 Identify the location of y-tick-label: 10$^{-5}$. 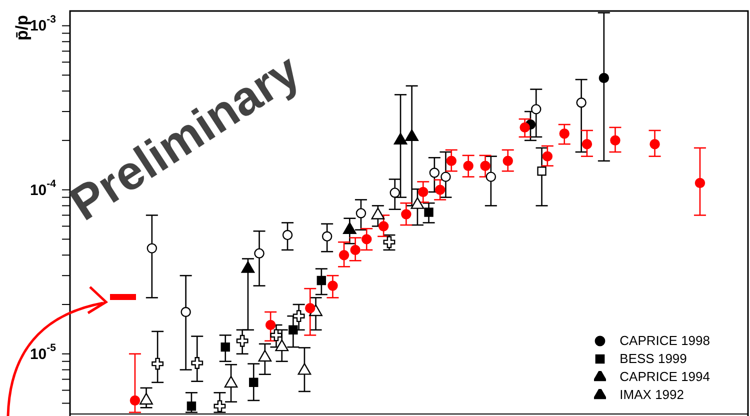
(43, 352).